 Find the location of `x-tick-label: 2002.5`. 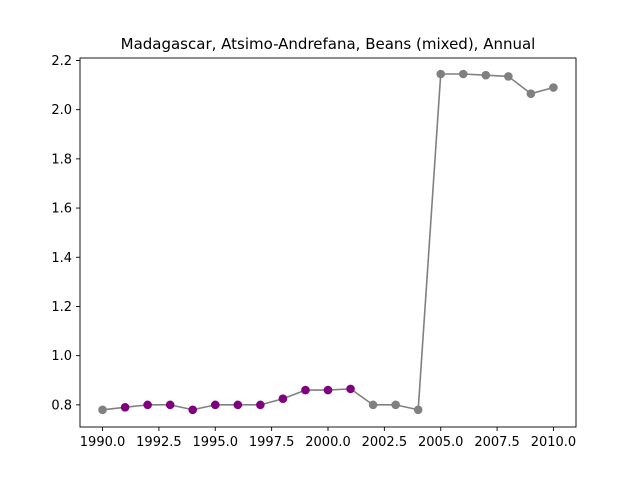

x-tick-label: 2002.5 is located at coordinates (385, 442).